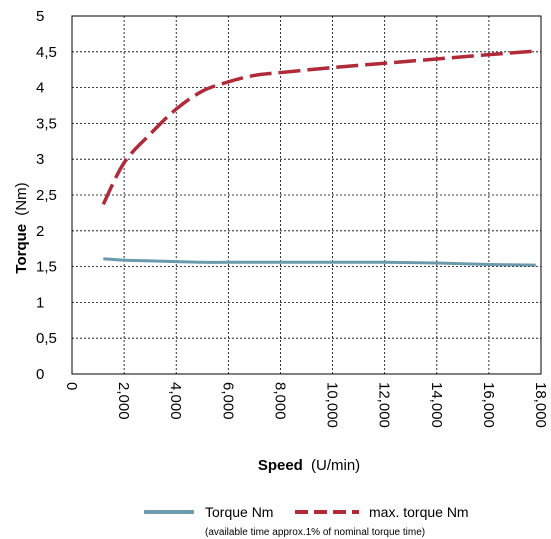  I want to click on x-tick-label: 8,000, so click(279, 401).